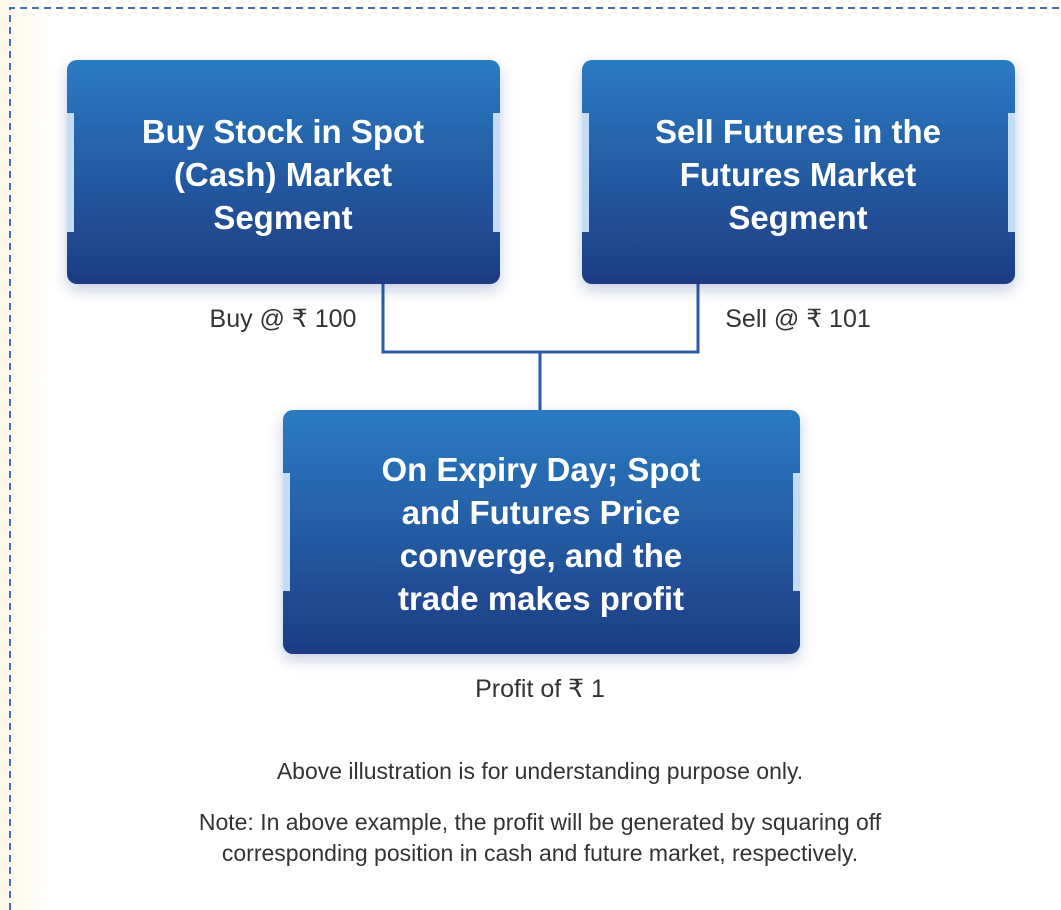 The height and width of the screenshot is (910, 1061). I want to click on node-label: On Expiry Day; Spot, so click(540, 469).